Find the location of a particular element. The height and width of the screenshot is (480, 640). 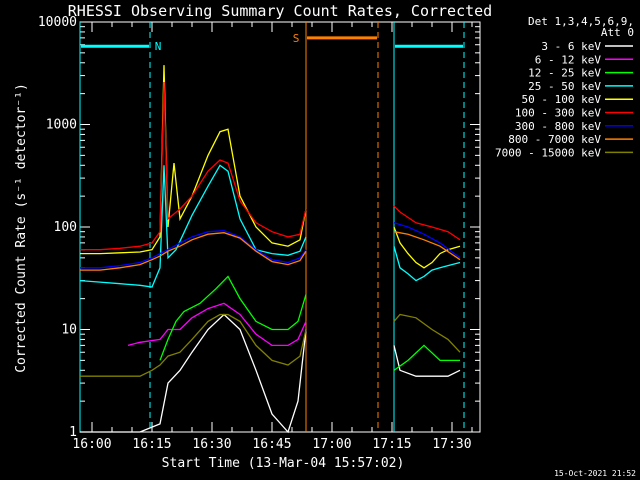

flag-label: S is located at coordinates (296, 38).